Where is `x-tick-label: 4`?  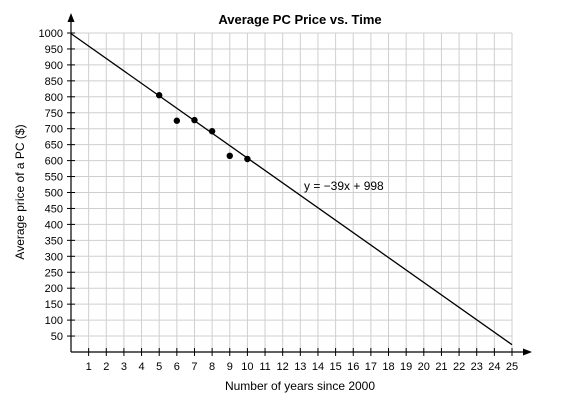
x-tick-label: 4 is located at coordinates (141, 367).